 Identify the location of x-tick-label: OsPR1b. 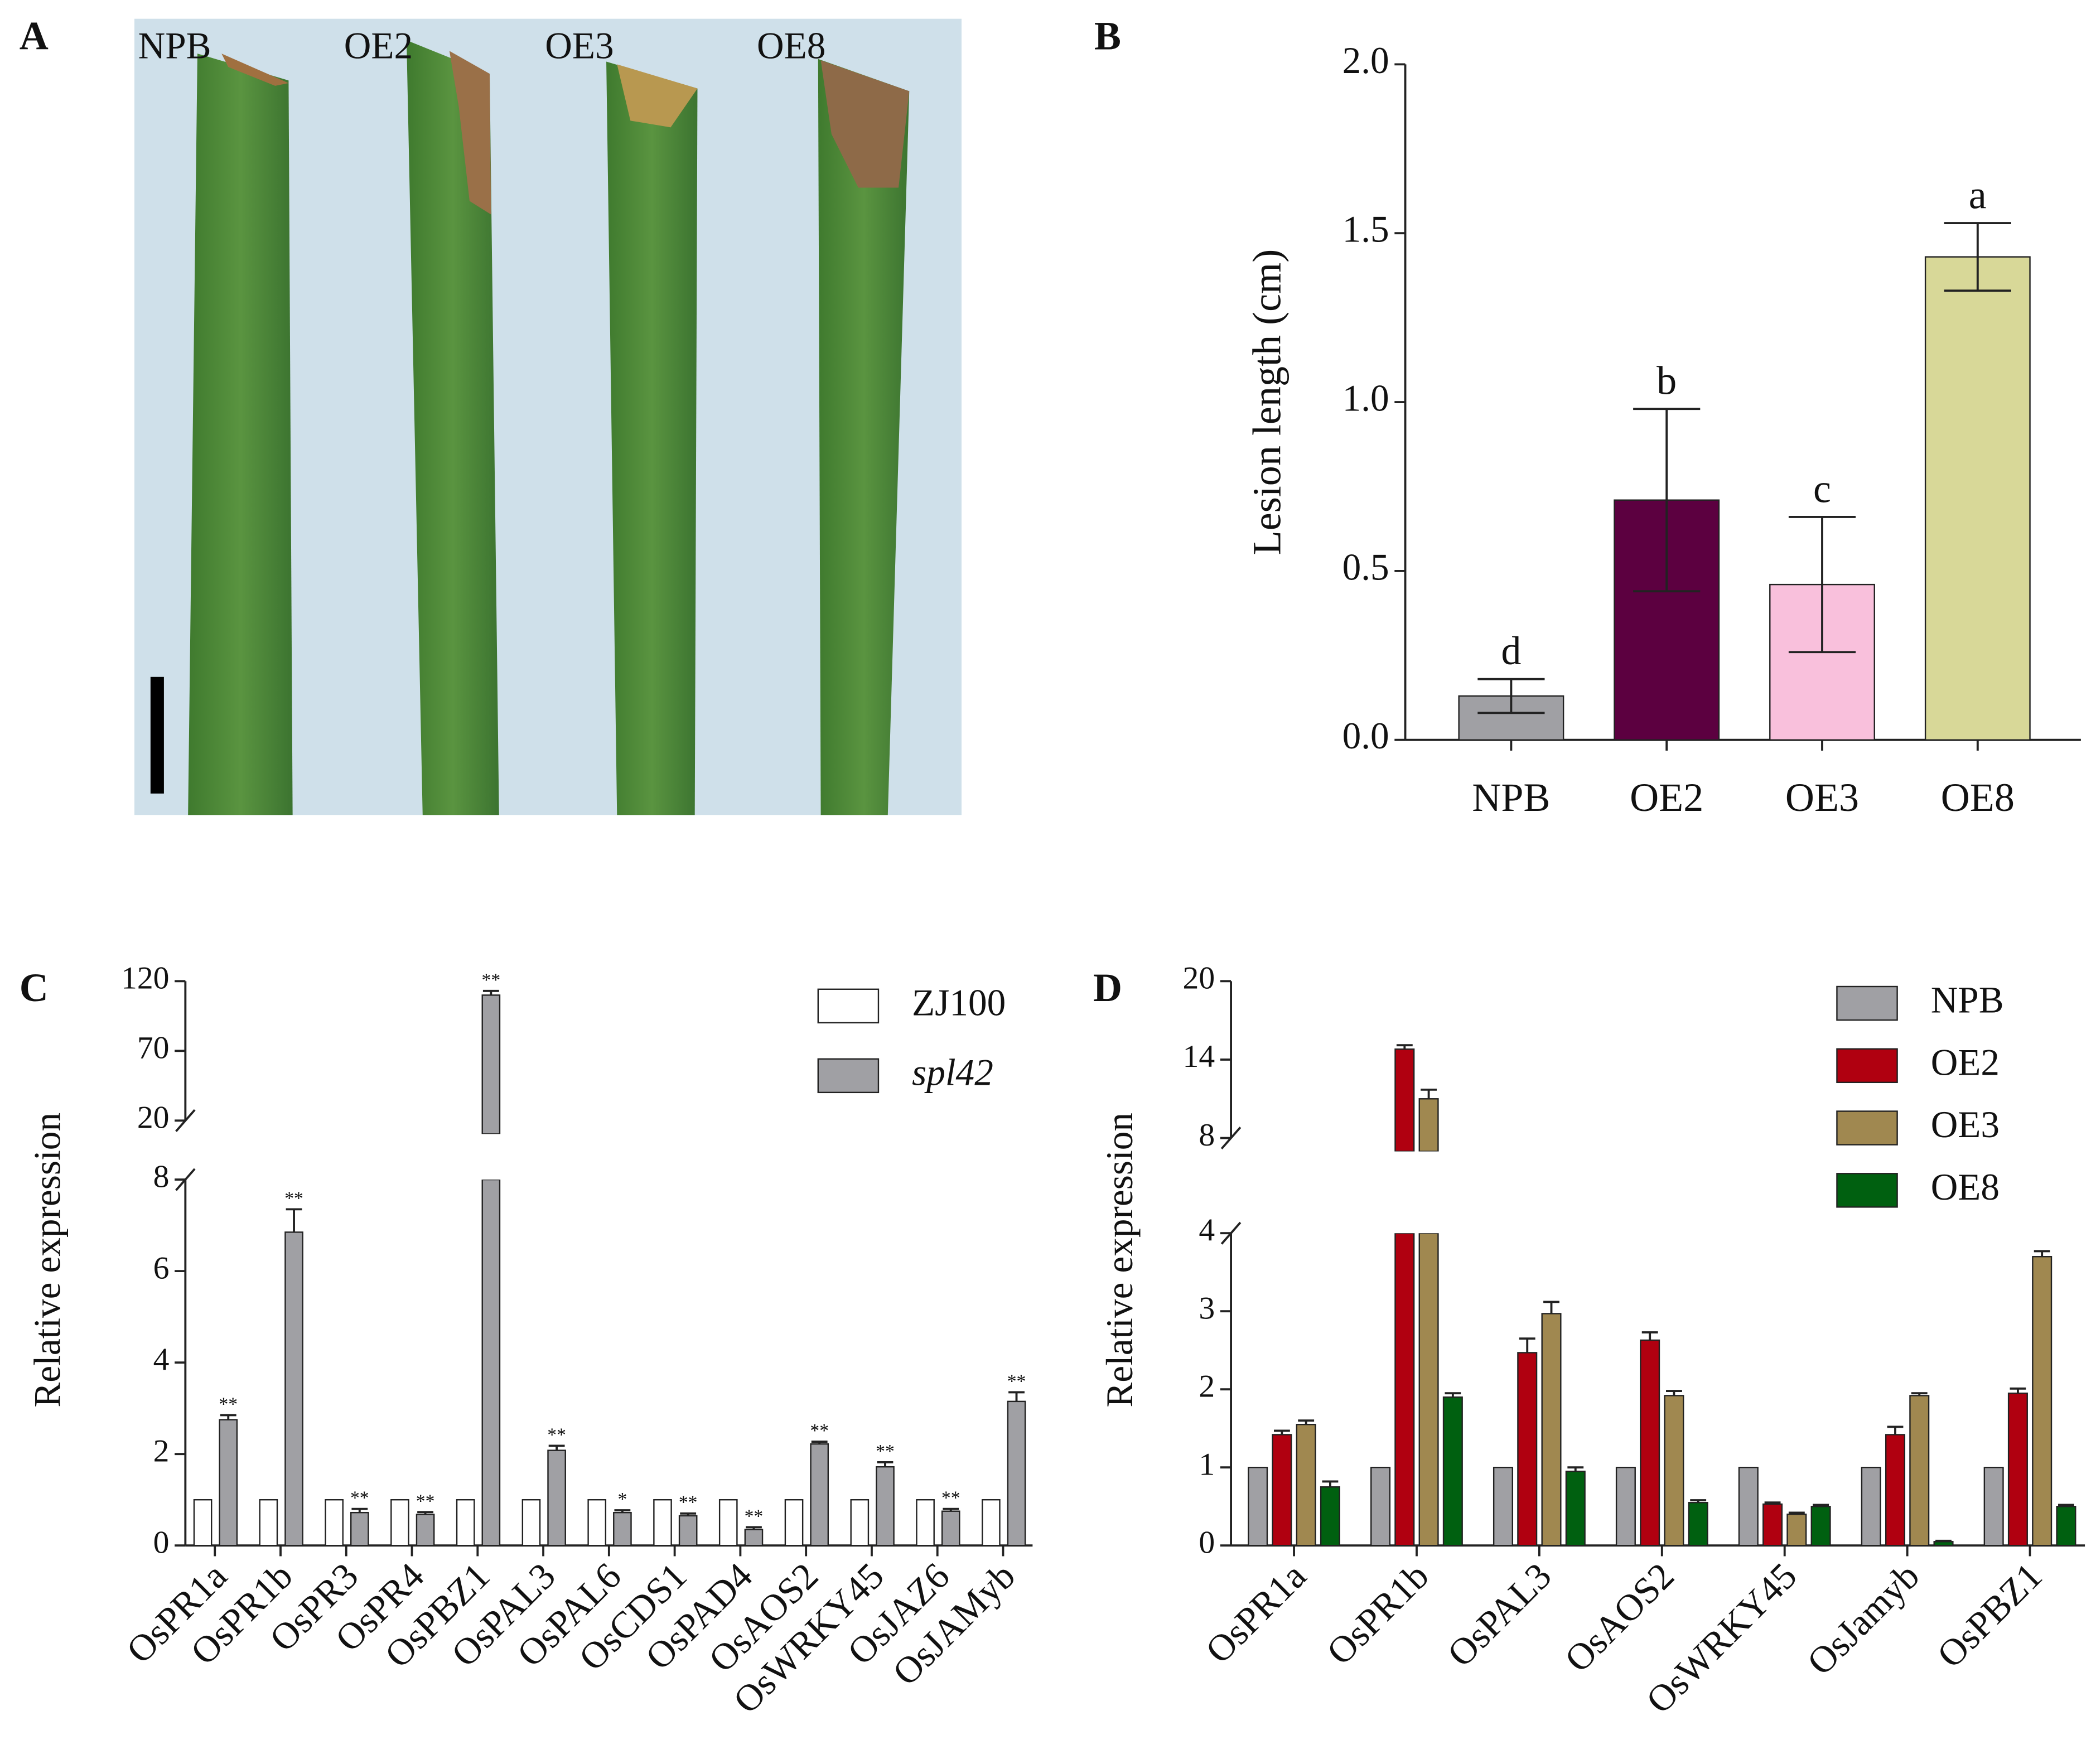
(1378, 1614).